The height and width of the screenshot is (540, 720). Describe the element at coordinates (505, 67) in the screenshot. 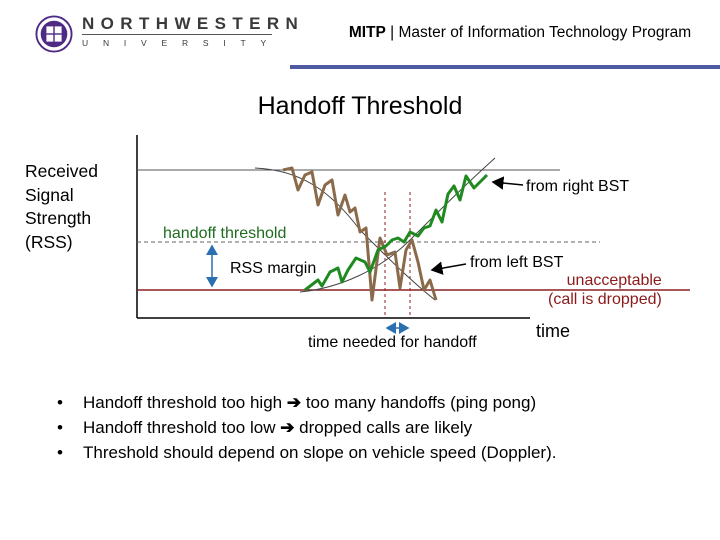

I see `header-rule` at that location.